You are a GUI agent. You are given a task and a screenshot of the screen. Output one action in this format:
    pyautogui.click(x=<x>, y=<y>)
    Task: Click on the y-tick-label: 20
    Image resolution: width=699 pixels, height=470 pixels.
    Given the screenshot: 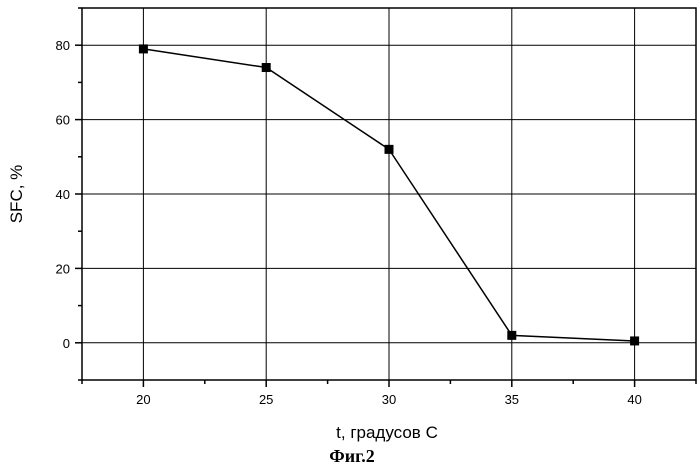 What is the action you would take?
    pyautogui.click(x=63, y=268)
    